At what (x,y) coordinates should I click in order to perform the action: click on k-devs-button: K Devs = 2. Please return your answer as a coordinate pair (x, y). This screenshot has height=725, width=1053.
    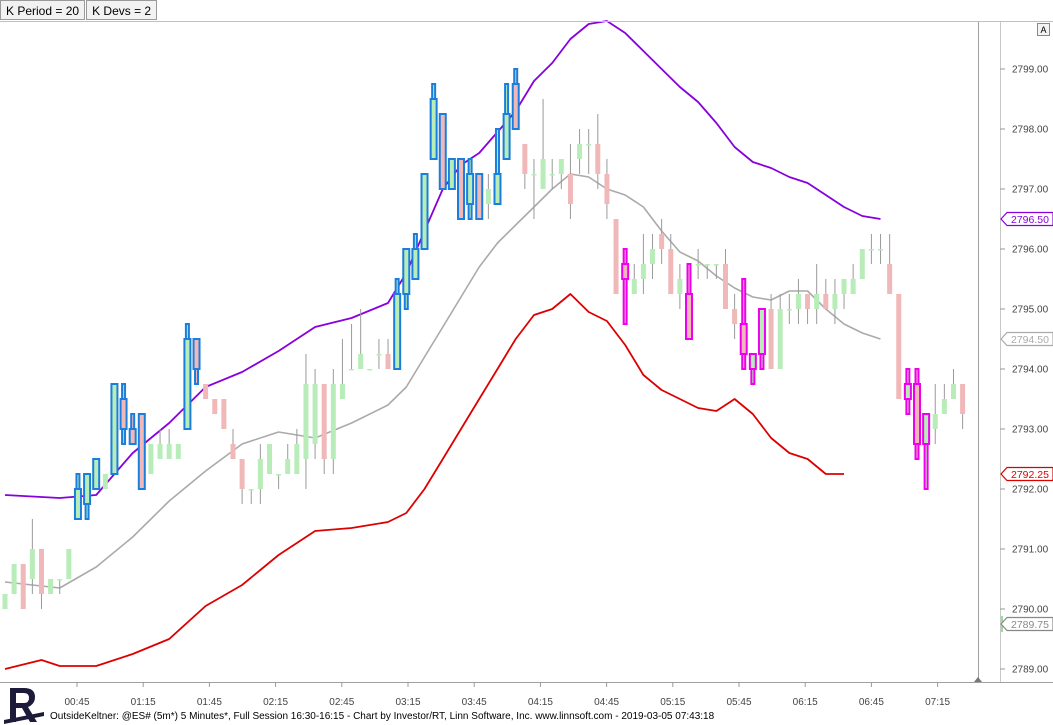
    Looking at the image, I should click on (122, 10).